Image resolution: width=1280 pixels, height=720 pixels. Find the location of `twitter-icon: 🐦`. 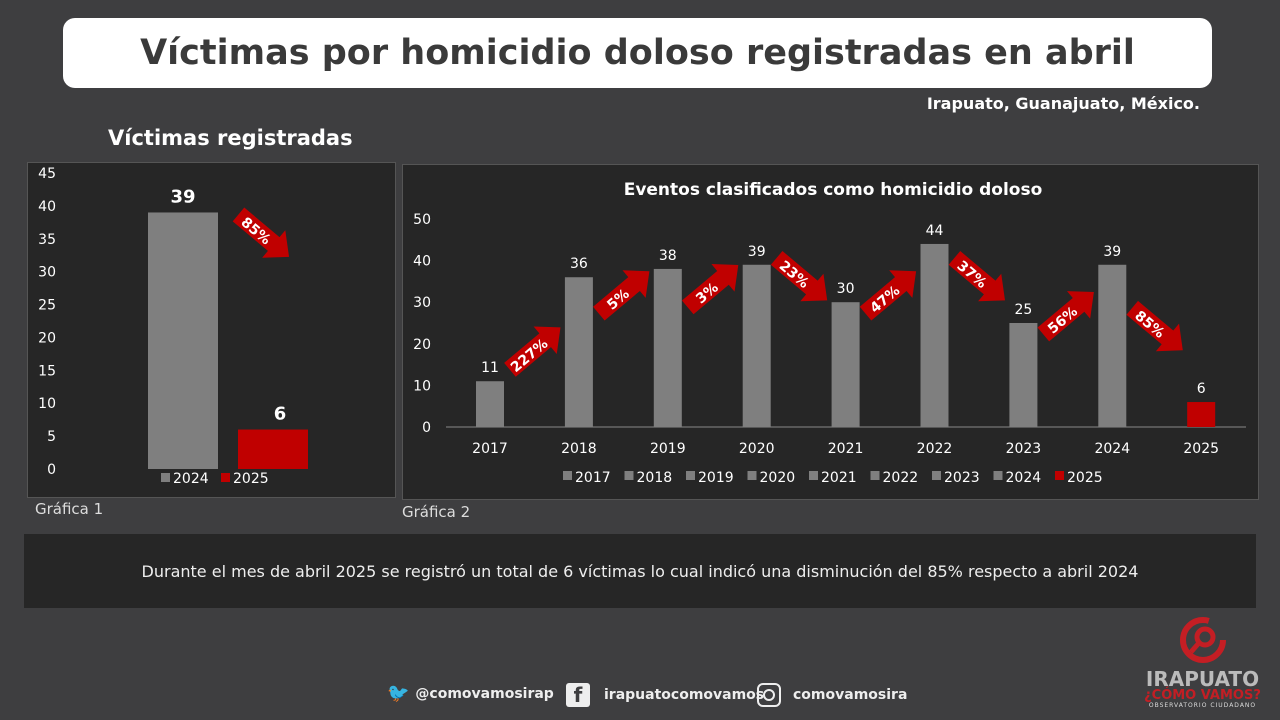

twitter-icon: 🐦 is located at coordinates (398, 693).